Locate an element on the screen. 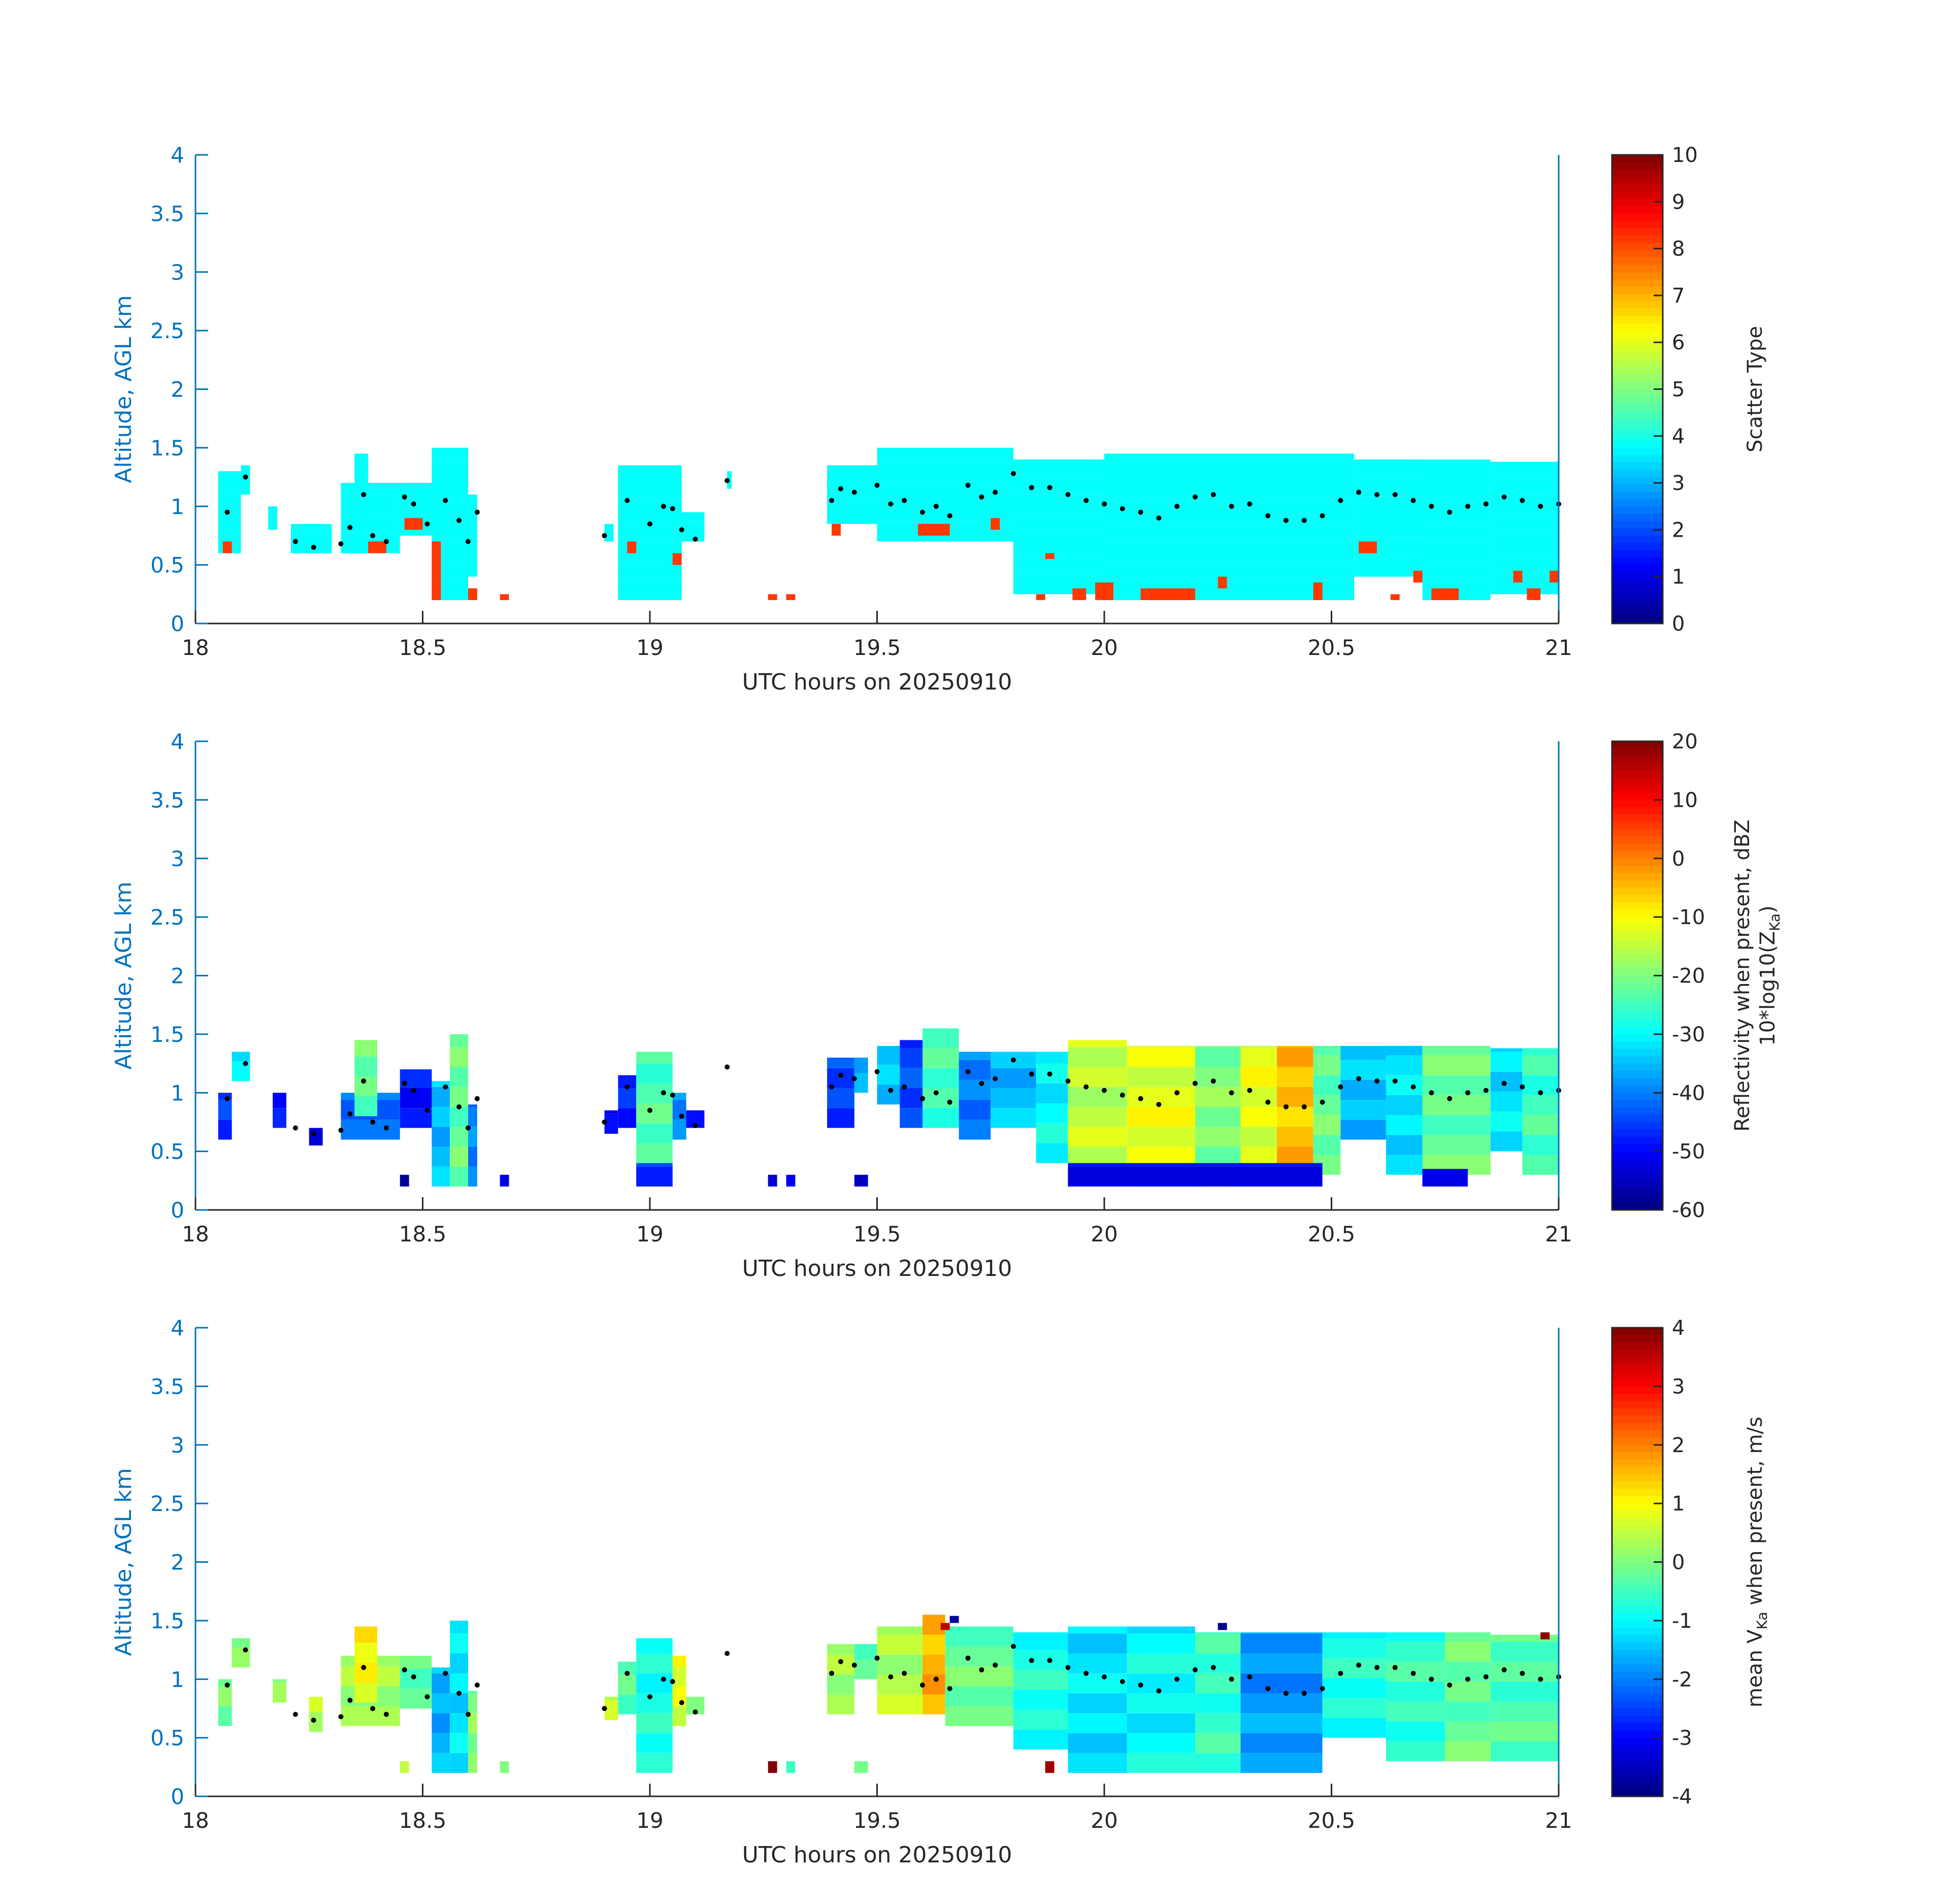 The height and width of the screenshot is (1904, 1942). colorbar-sublabel: 10*log10(ZKa) is located at coordinates (1769, 975).